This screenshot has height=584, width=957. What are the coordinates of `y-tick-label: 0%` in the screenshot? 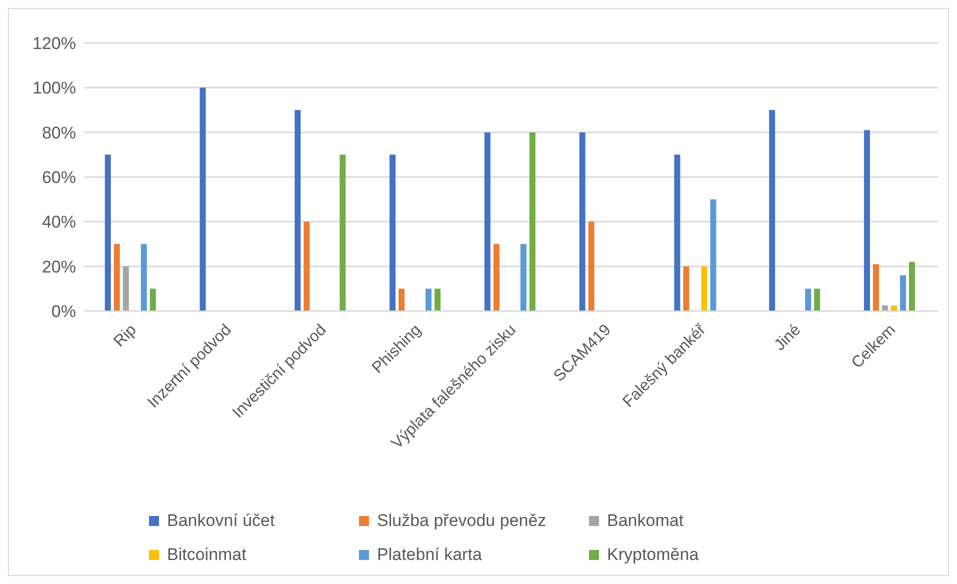 It's located at (63, 312).